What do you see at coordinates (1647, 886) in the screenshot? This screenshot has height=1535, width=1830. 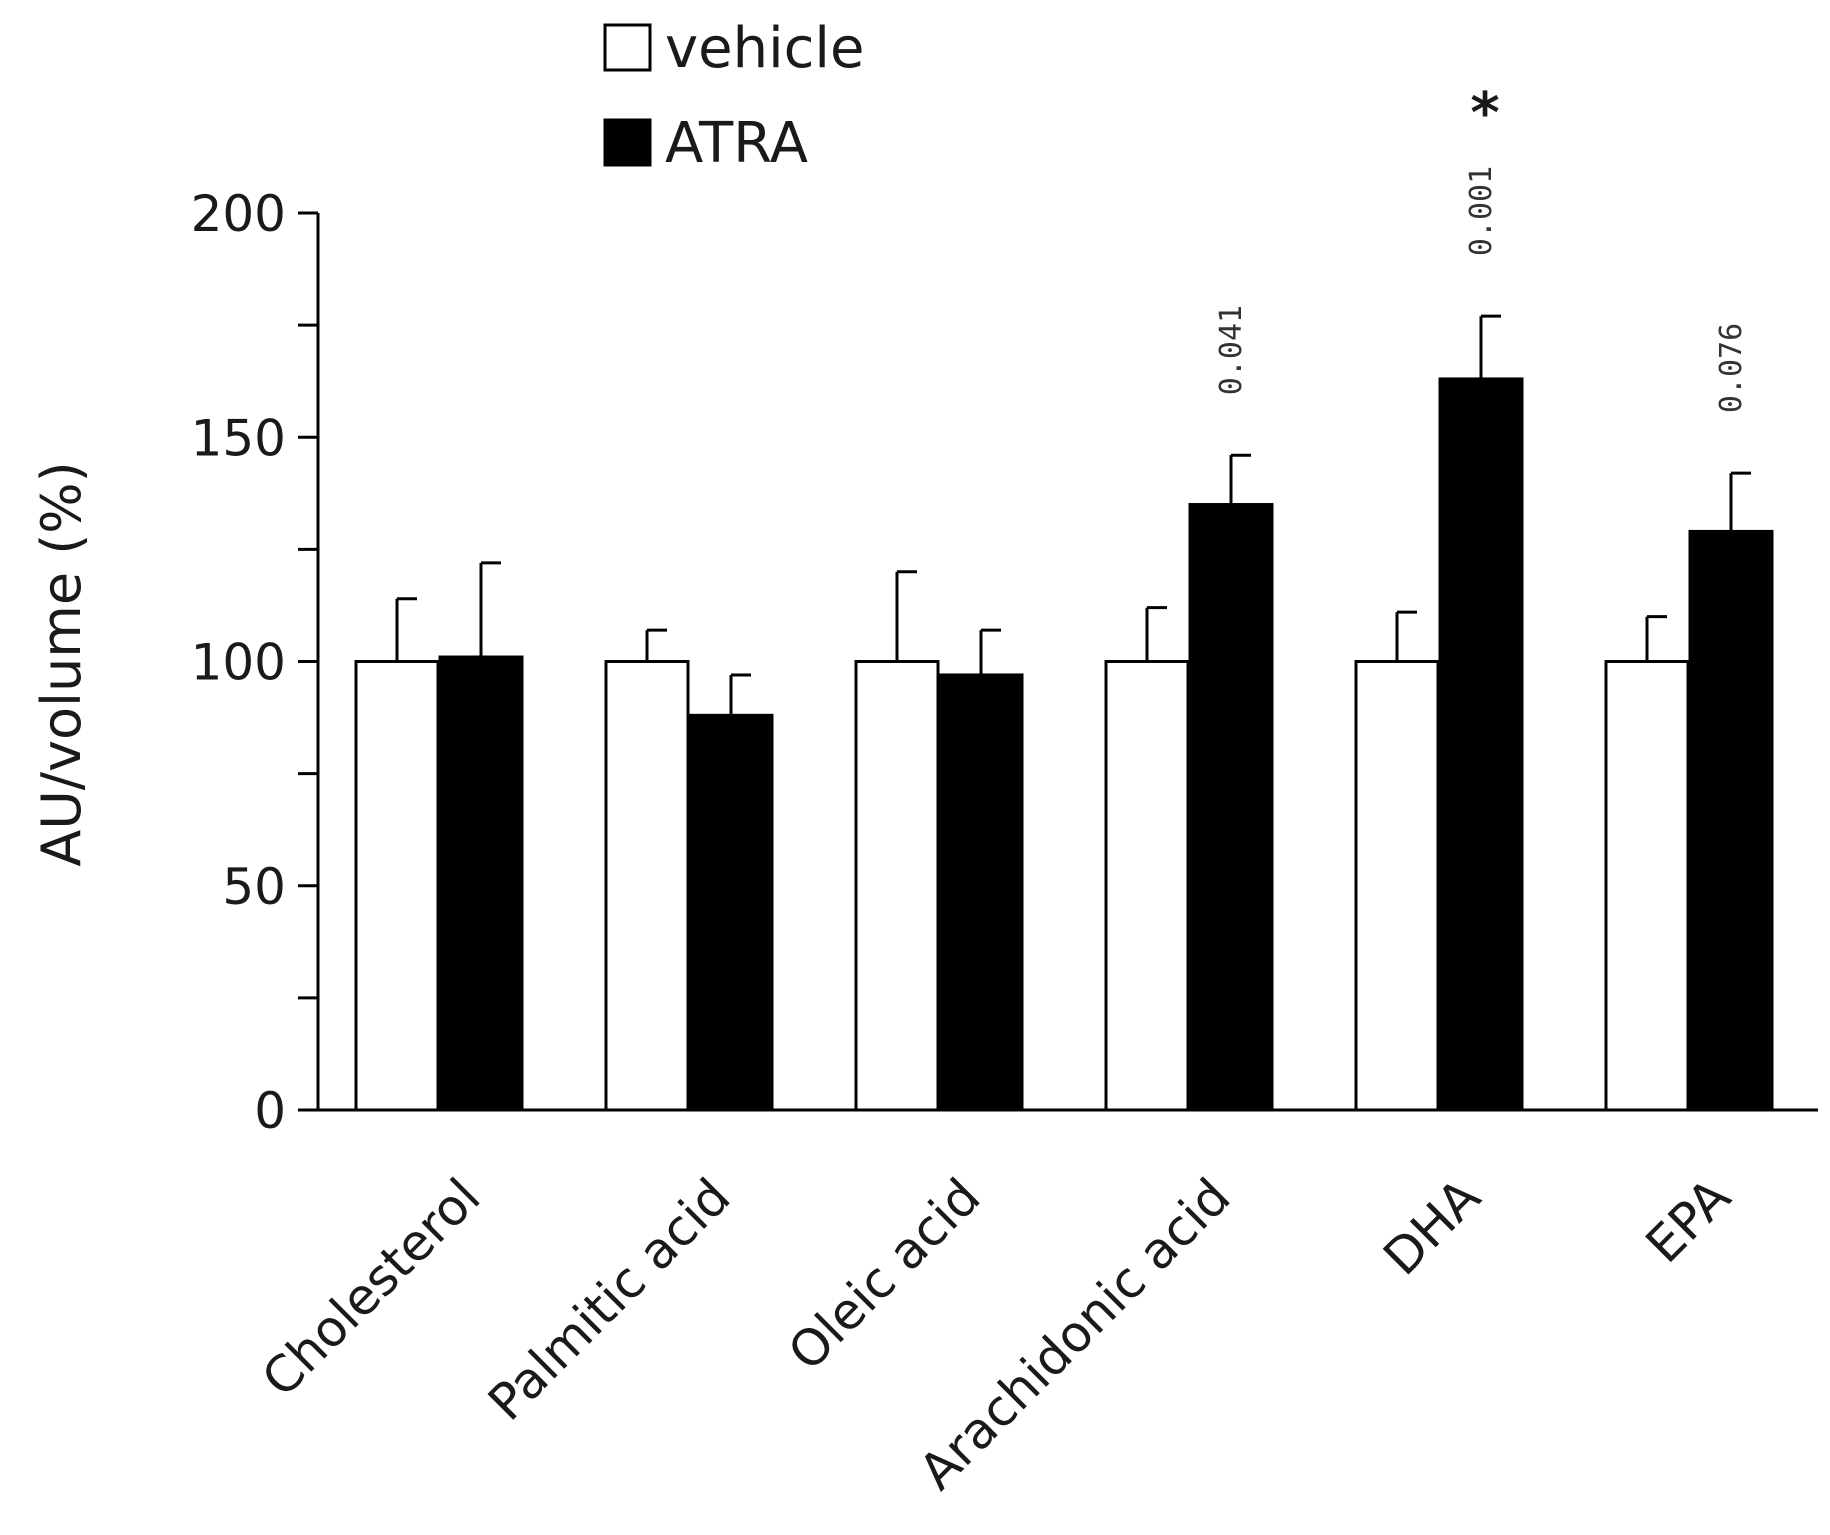 I see `bar-epa-vehicle` at bounding box center [1647, 886].